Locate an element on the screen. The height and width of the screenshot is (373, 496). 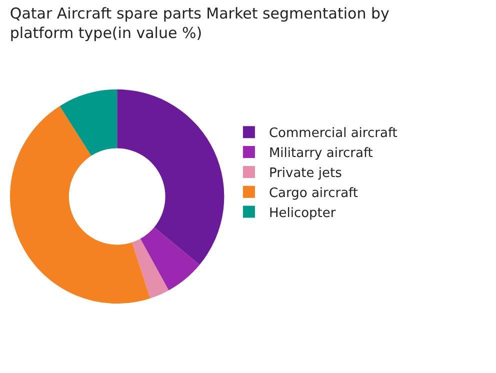
chart-title: Qatar Aircraft spare parts Market segmentation by platform type(in value %) is located at coordinates (200, 23).